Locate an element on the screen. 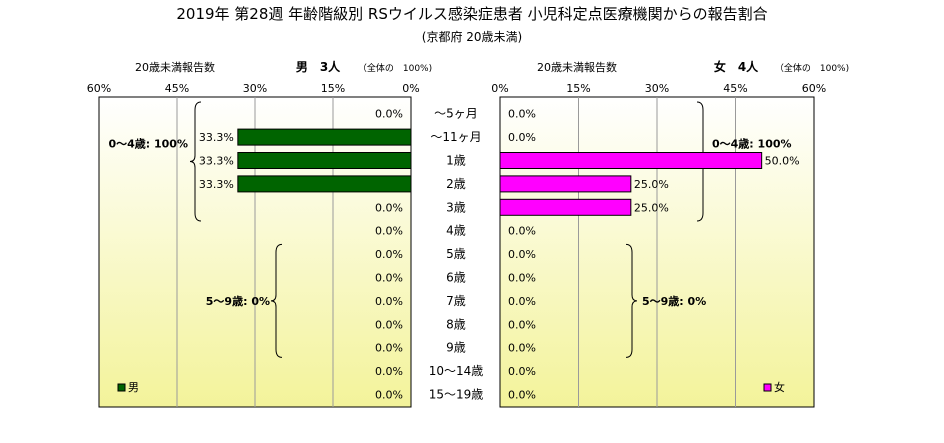  female-header-total: 女 4人 is located at coordinates (736, 66).